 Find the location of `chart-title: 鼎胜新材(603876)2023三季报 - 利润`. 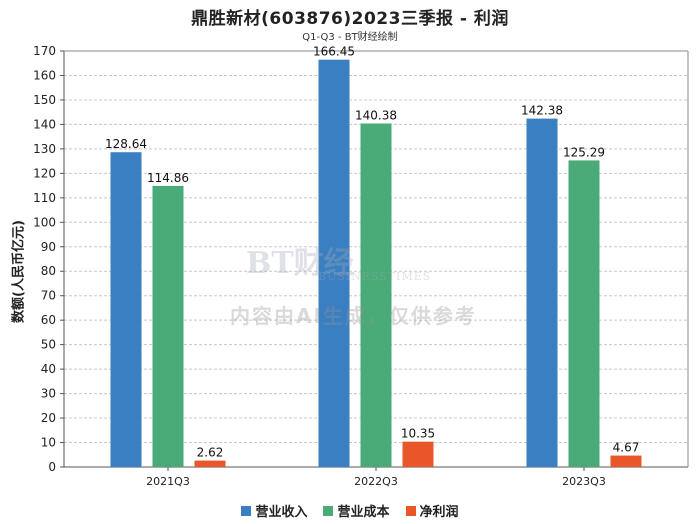

chart-title: 鼎胜新材(603876)2023三季报 - 利润 is located at coordinates (350, 19).